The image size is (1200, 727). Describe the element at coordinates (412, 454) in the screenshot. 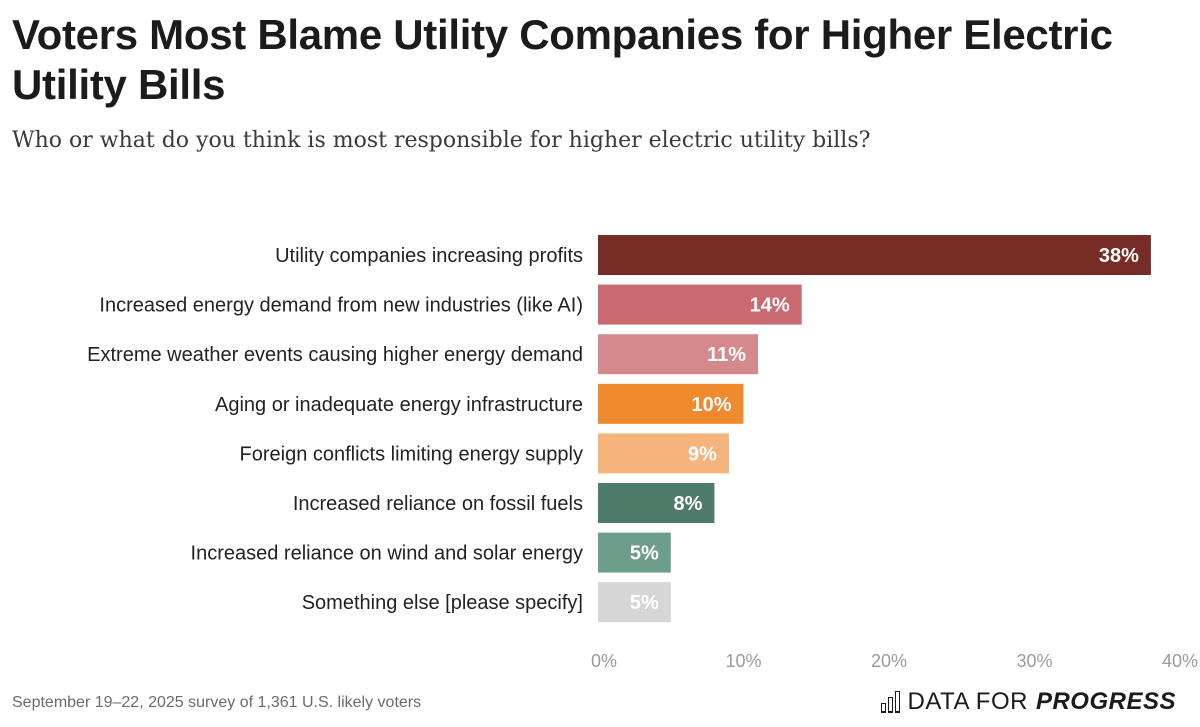

I see `category-label: Foreign conflicts limiting energy supply` at that location.